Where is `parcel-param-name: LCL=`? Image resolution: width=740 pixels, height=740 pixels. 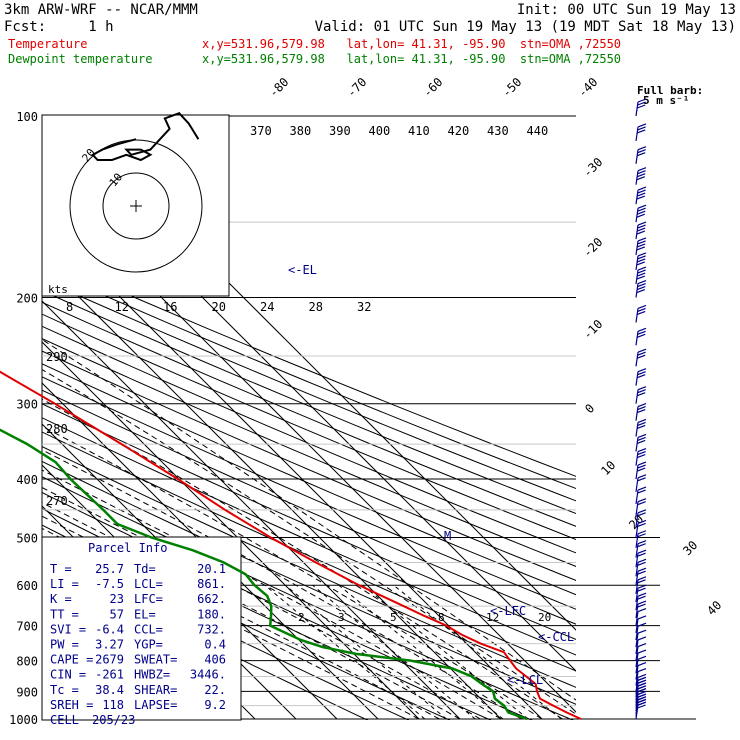
parcel-param-name: LCL= is located at coordinates (148, 584).